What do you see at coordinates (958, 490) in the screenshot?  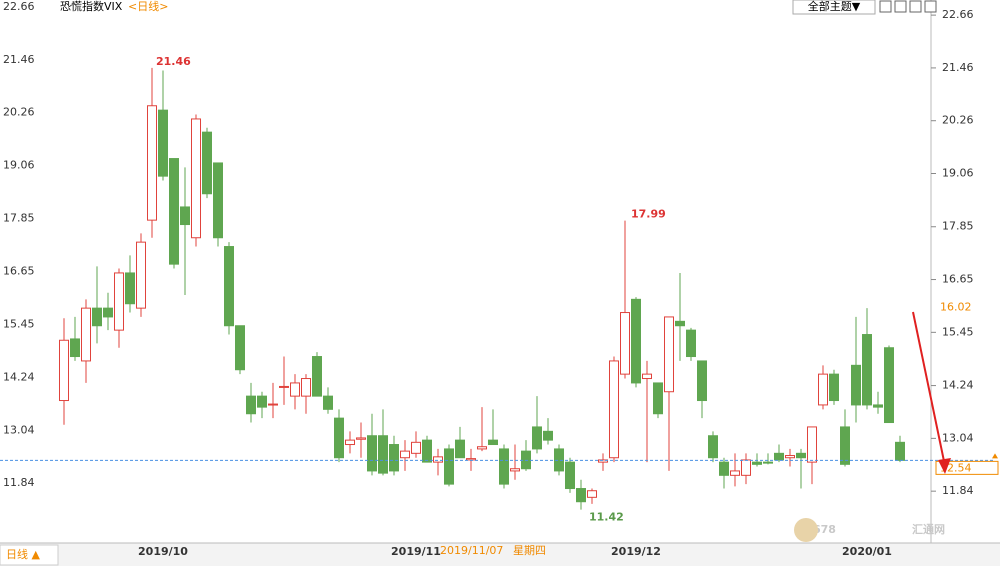 I see `y-tick-label: 11.84` at bounding box center [958, 490].